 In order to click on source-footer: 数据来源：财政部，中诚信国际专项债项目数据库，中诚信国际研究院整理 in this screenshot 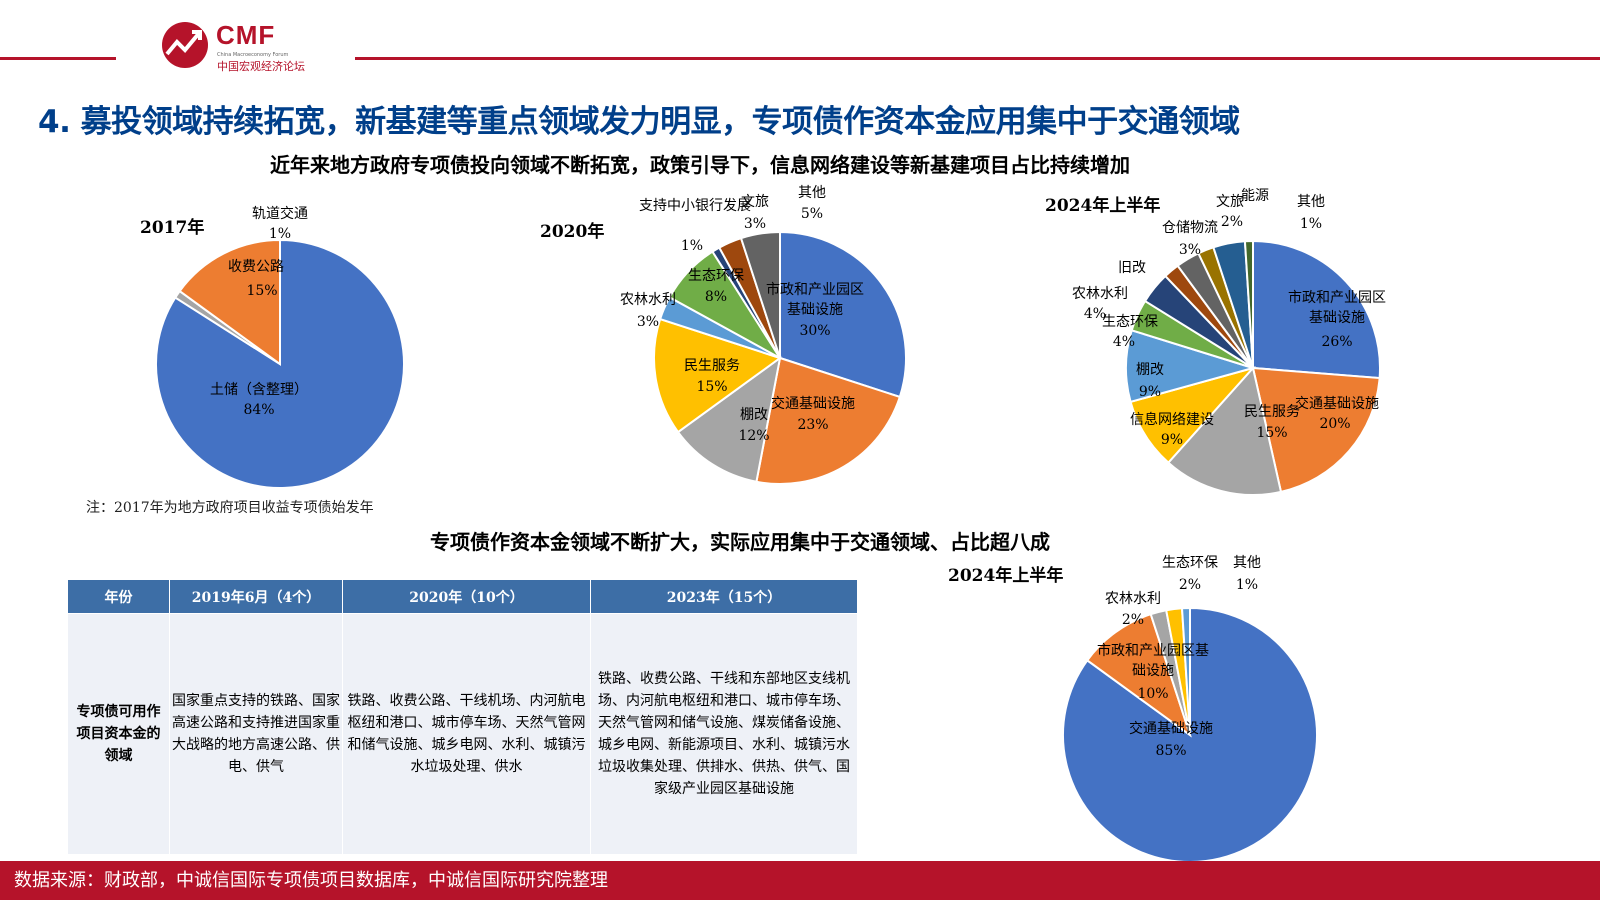, I will do `click(800, 880)`.